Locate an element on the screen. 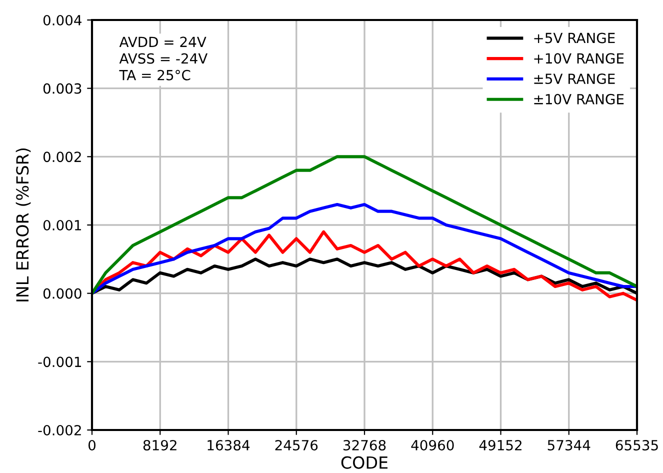 Image resolution: width=663 pixels, height=473 pixels. x-tick-label: 16384 is located at coordinates (229, 445).